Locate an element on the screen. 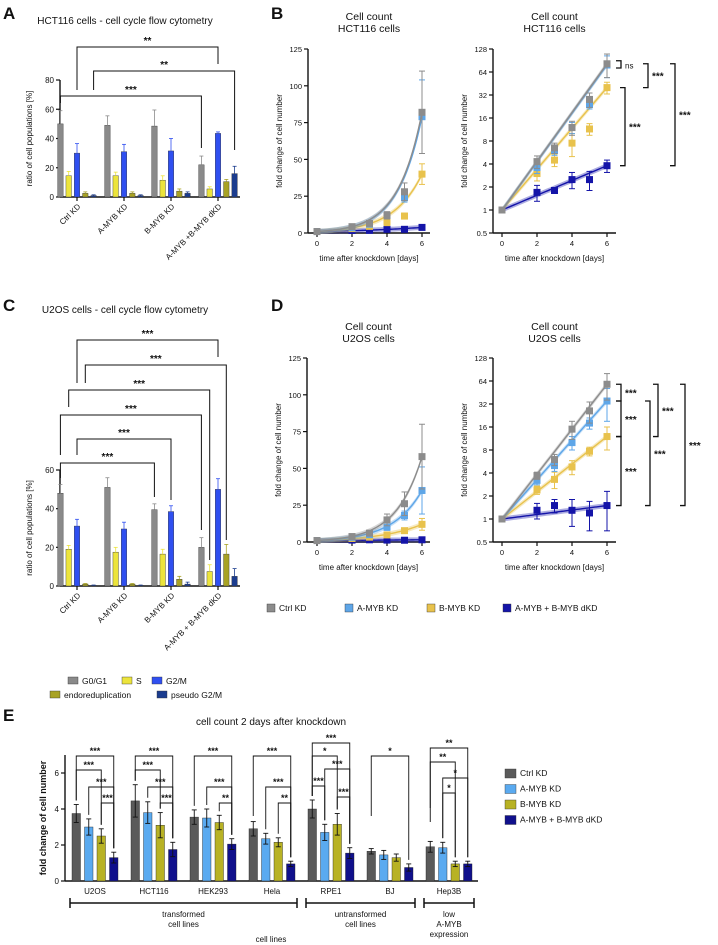  legend-item-e-3-swatch is located at coordinates (510, 820).